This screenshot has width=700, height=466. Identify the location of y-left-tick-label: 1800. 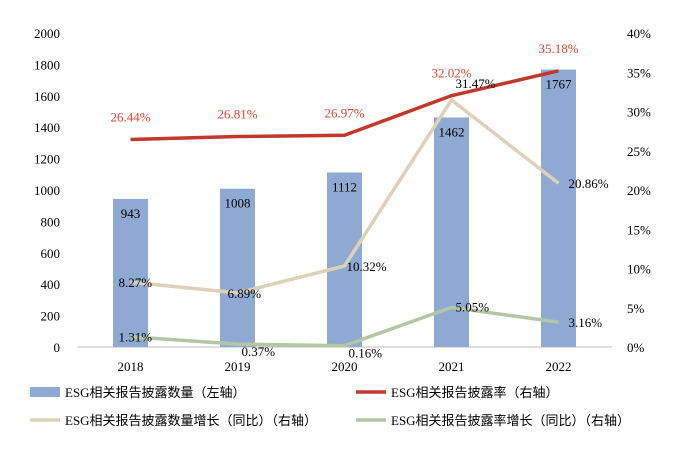
(47, 64).